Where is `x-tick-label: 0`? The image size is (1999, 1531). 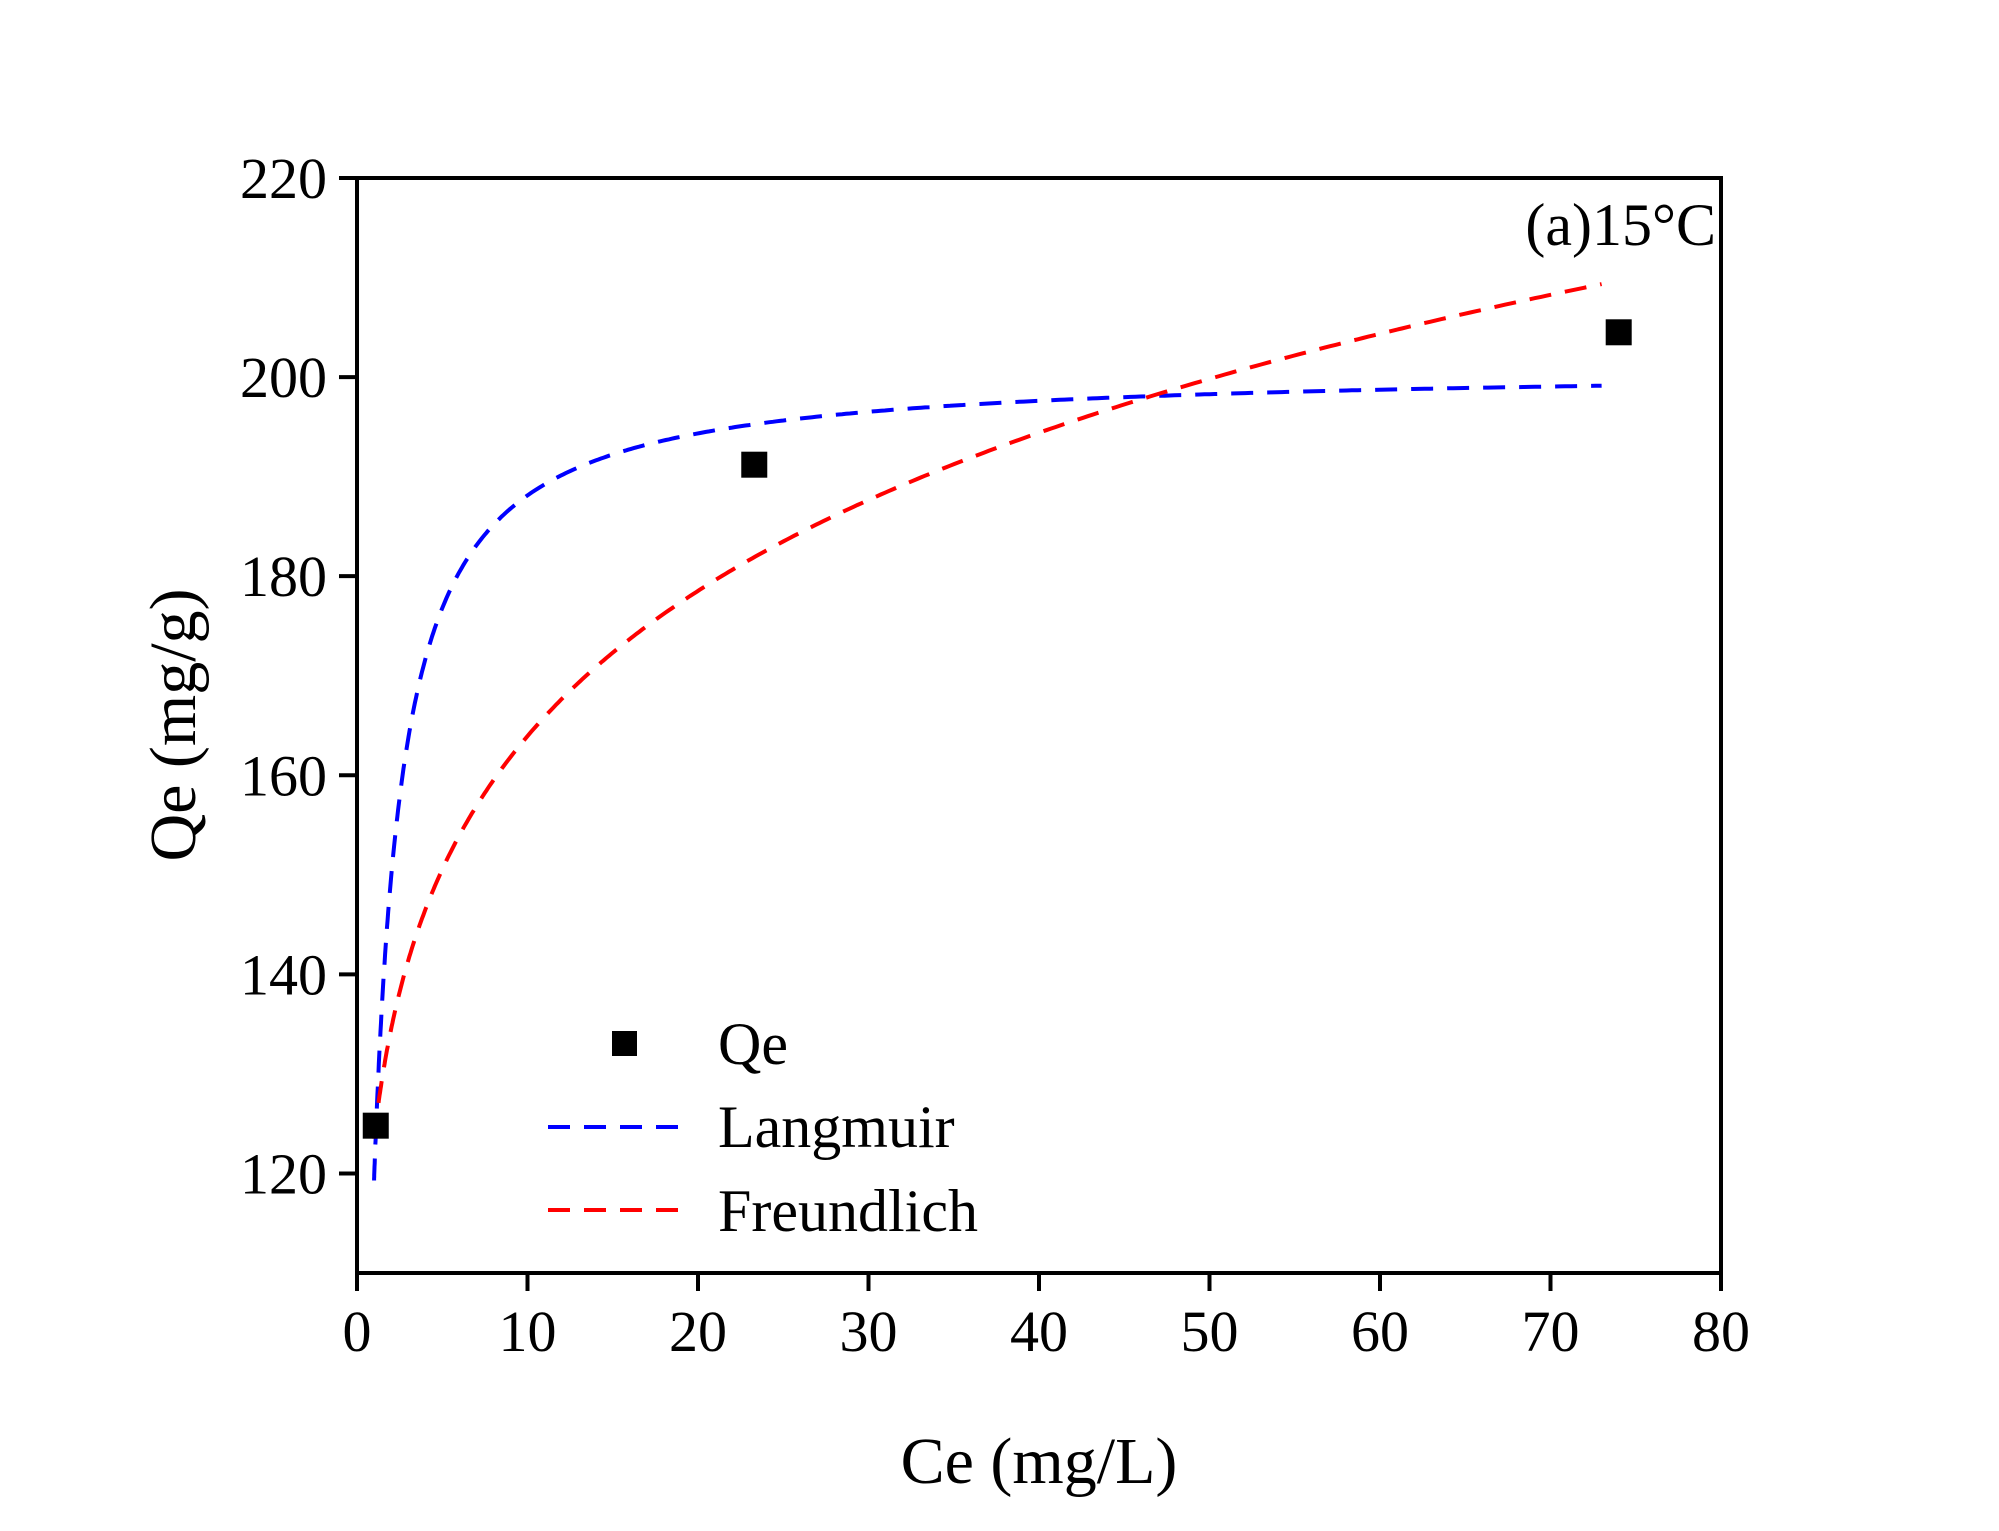
x-tick-label: 0 is located at coordinates (357, 1331).